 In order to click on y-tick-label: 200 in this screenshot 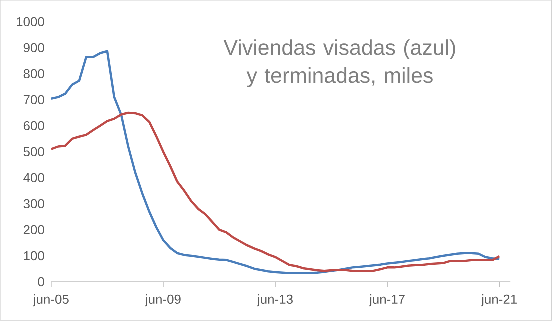, I will do `click(34, 230)`.